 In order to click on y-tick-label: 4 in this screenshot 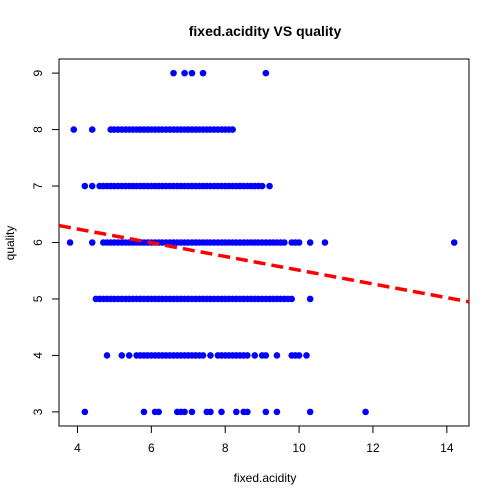, I will do `click(38, 355)`.